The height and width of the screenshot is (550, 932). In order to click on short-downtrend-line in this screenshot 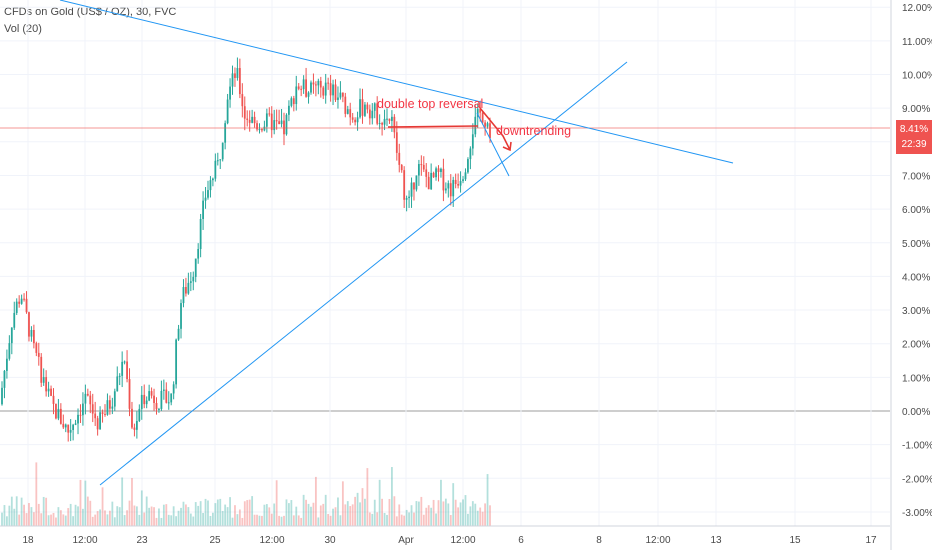, I will do `click(493, 144)`.